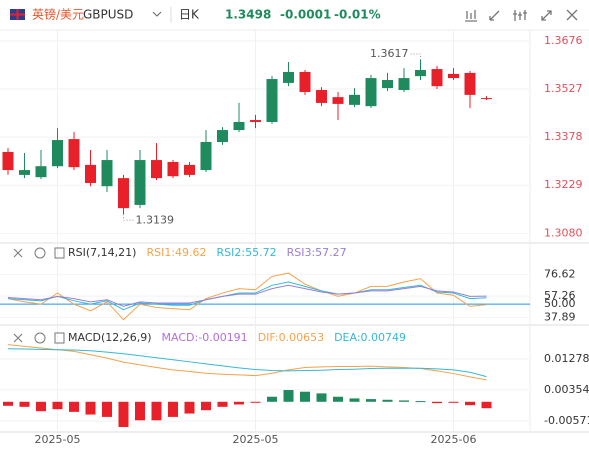 The width and height of the screenshot is (589, 453). Describe the element at coordinates (560, 295) in the screenshot. I see `y-tick-label: 57.26` at that location.